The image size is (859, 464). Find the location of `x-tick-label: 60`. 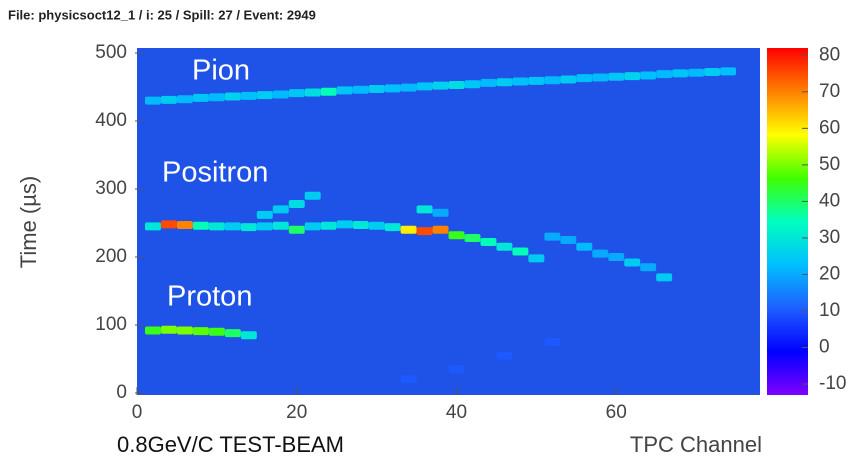

x-tick-label: 60 is located at coordinates (616, 412).